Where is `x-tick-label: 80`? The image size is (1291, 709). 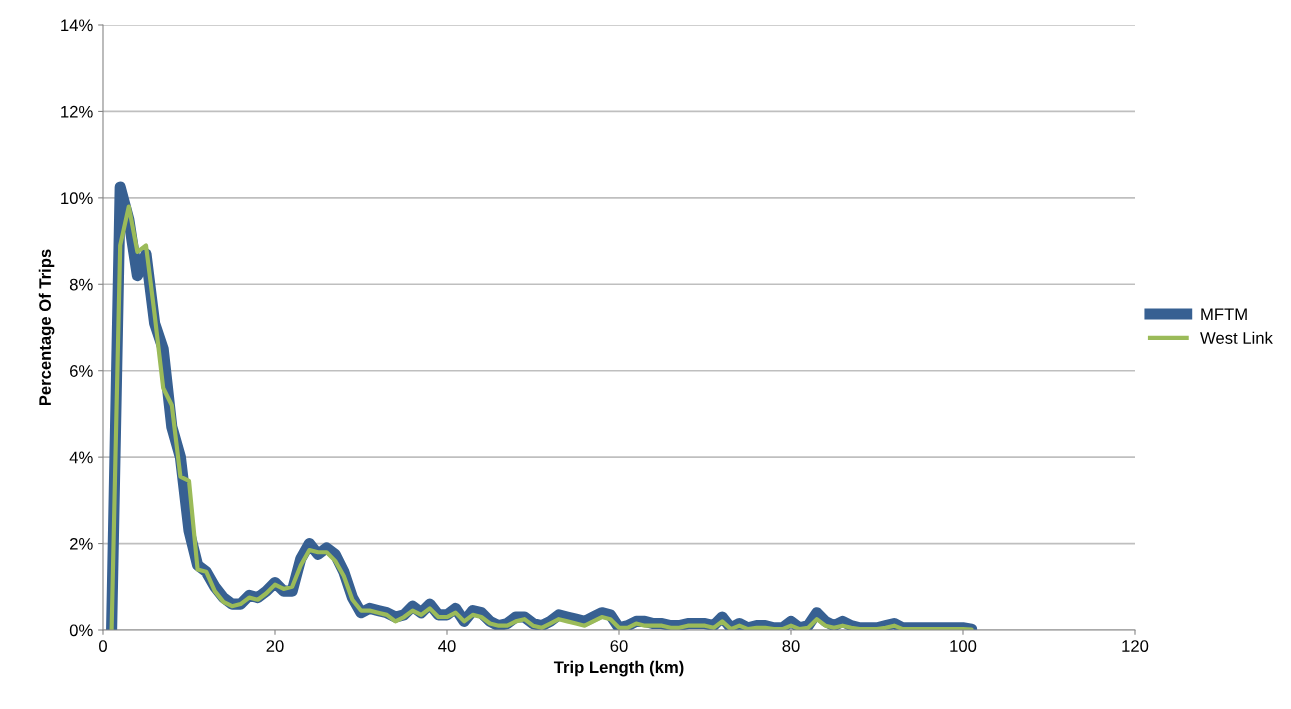 x-tick-label: 80 is located at coordinates (791, 646).